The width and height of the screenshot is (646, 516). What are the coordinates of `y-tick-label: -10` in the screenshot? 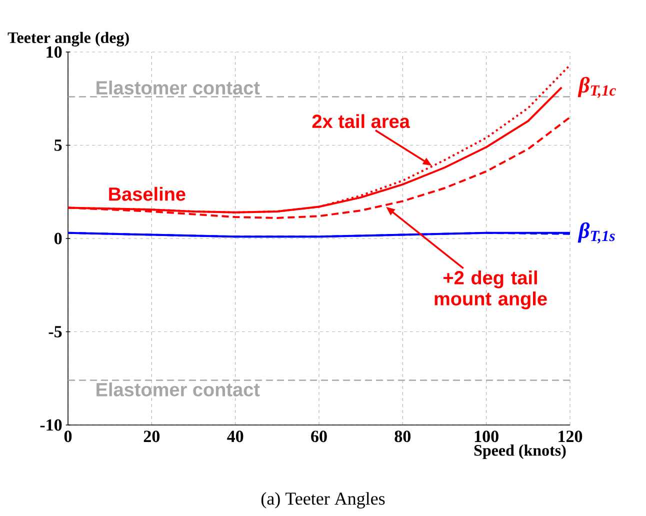 It's located at (51, 425).